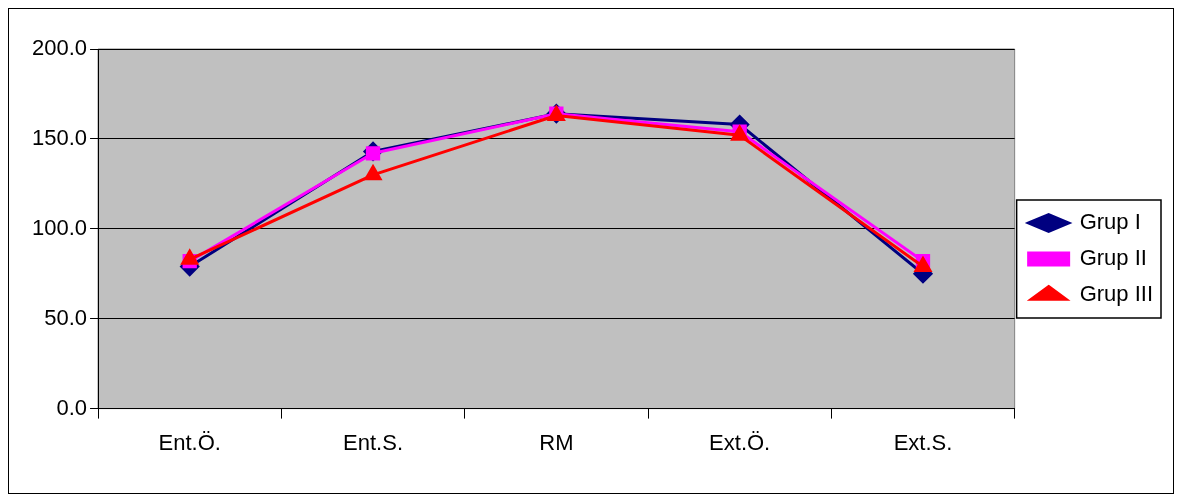  Describe the element at coordinates (189, 442) in the screenshot. I see `x-tick-label: Ent.Ö.` at that location.